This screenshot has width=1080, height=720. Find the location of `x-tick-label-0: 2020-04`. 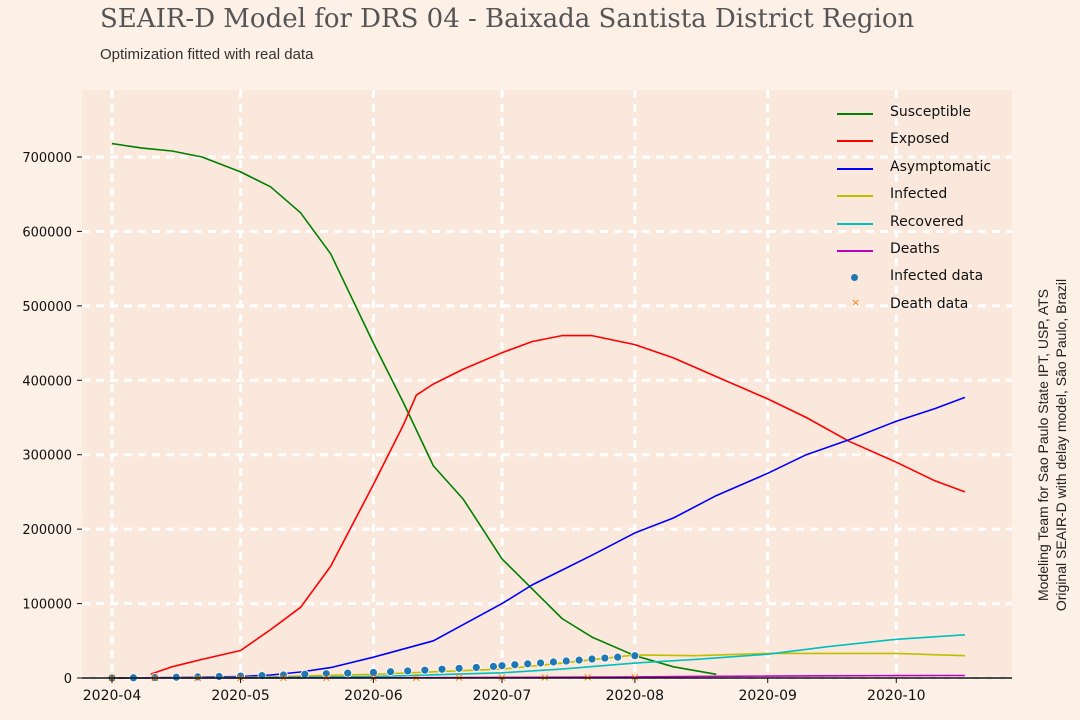

x-tick-label-0: 2020-04 is located at coordinates (112, 696).